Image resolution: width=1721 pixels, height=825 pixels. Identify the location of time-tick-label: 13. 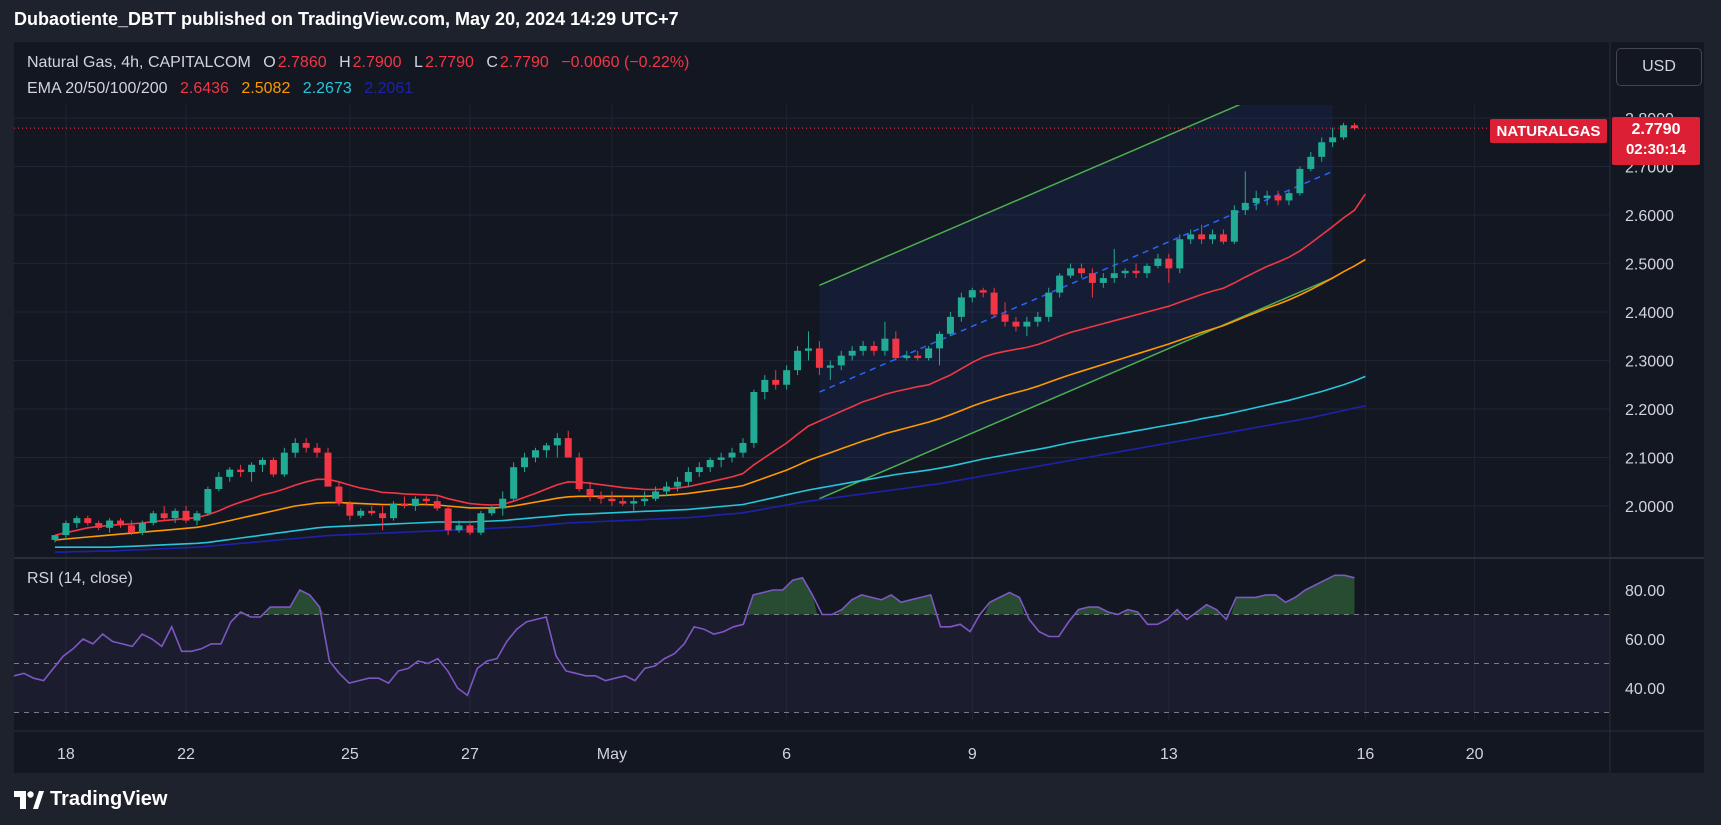
(1169, 754).